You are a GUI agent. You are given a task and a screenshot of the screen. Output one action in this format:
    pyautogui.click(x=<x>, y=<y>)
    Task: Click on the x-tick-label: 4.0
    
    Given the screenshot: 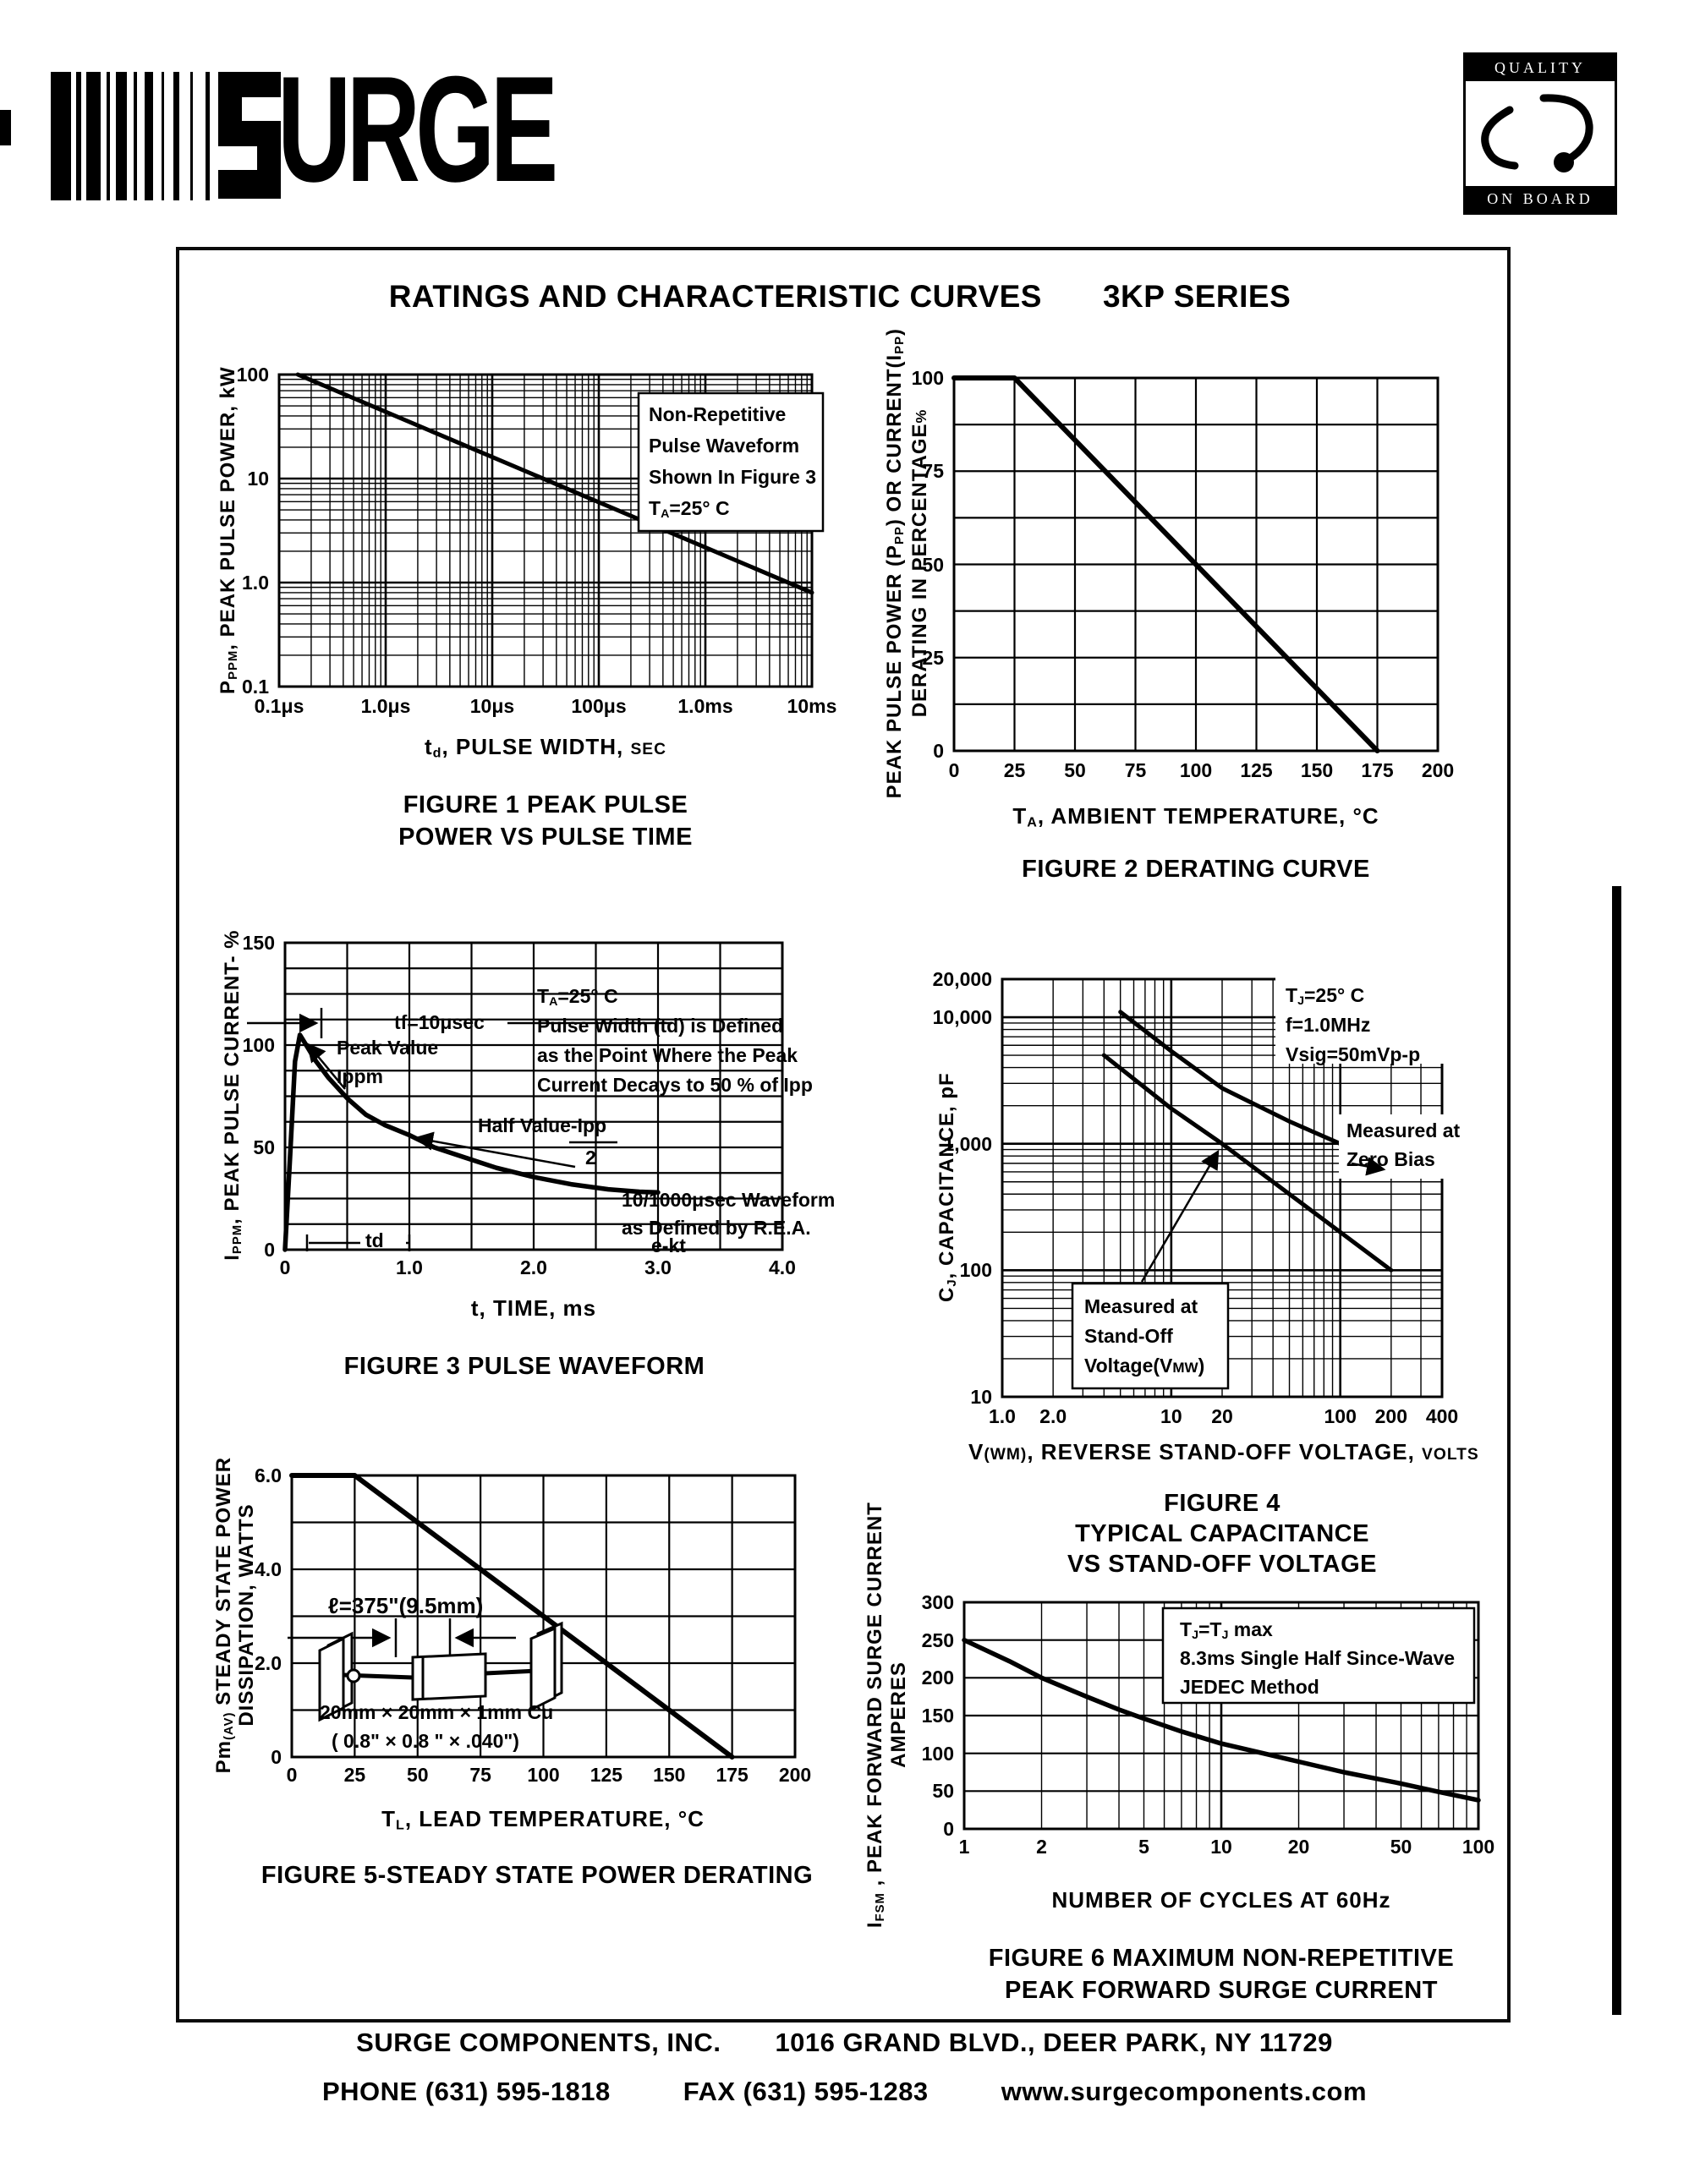 What is the action you would take?
    pyautogui.click(x=783, y=1267)
    